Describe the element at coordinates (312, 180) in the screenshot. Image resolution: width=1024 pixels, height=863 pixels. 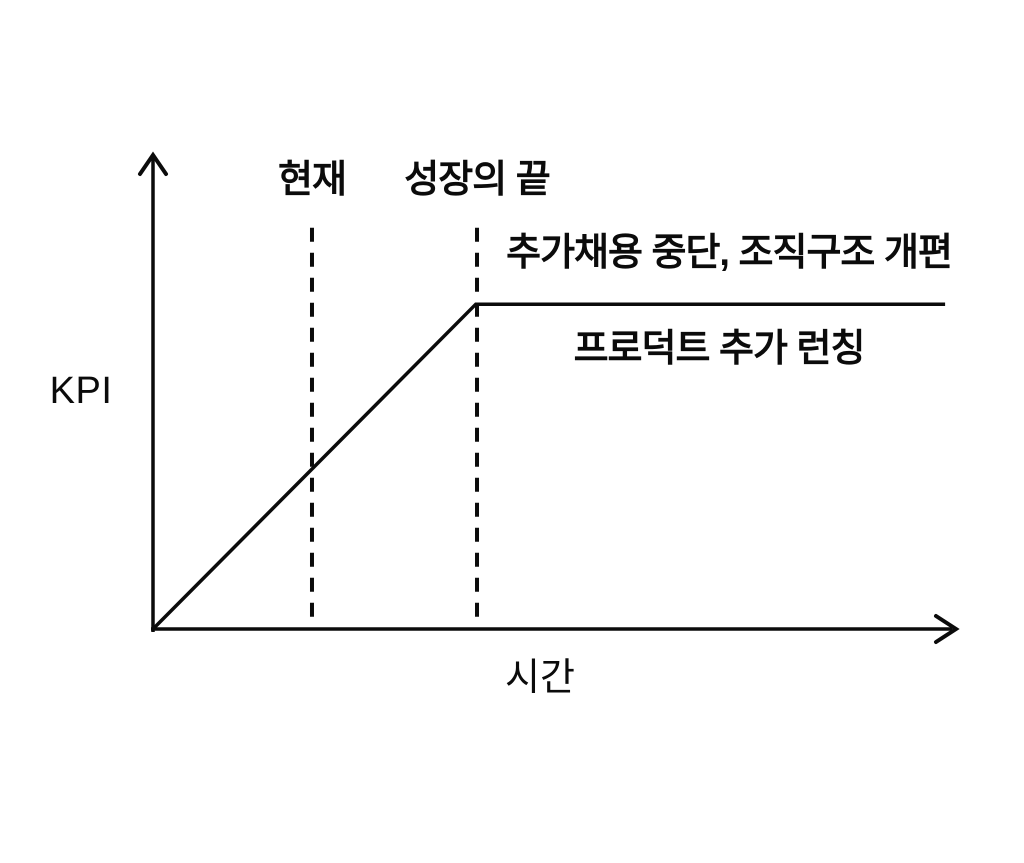
I see `marker-label-current: 현재` at that location.